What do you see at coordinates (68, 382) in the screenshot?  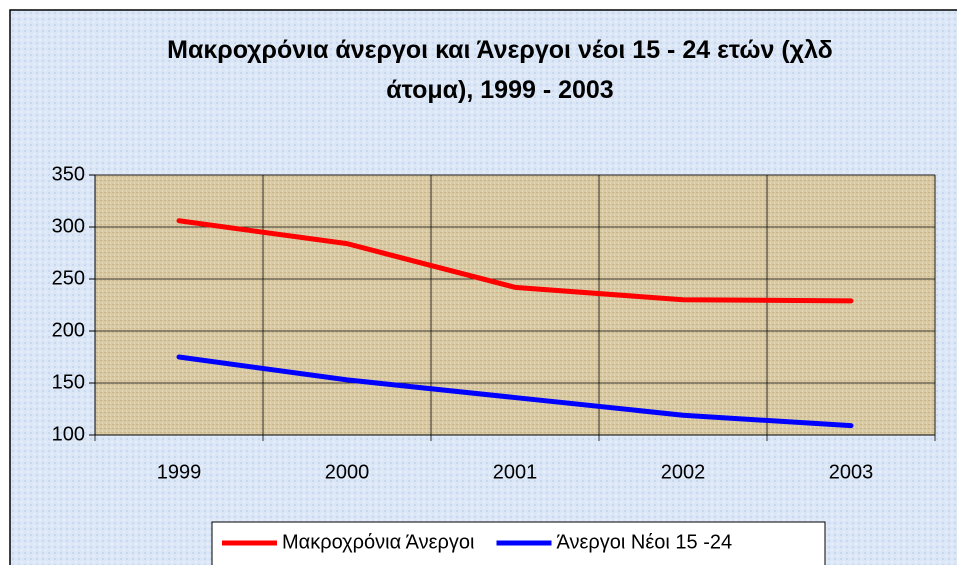 I see `y-tick-label: 150` at bounding box center [68, 382].